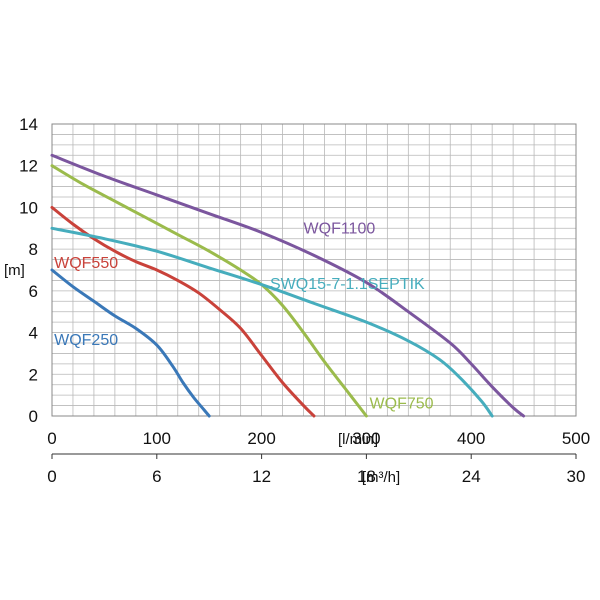 This screenshot has width=600, height=600. I want to click on series-label-wqf1100: WQF1100, so click(340, 229).